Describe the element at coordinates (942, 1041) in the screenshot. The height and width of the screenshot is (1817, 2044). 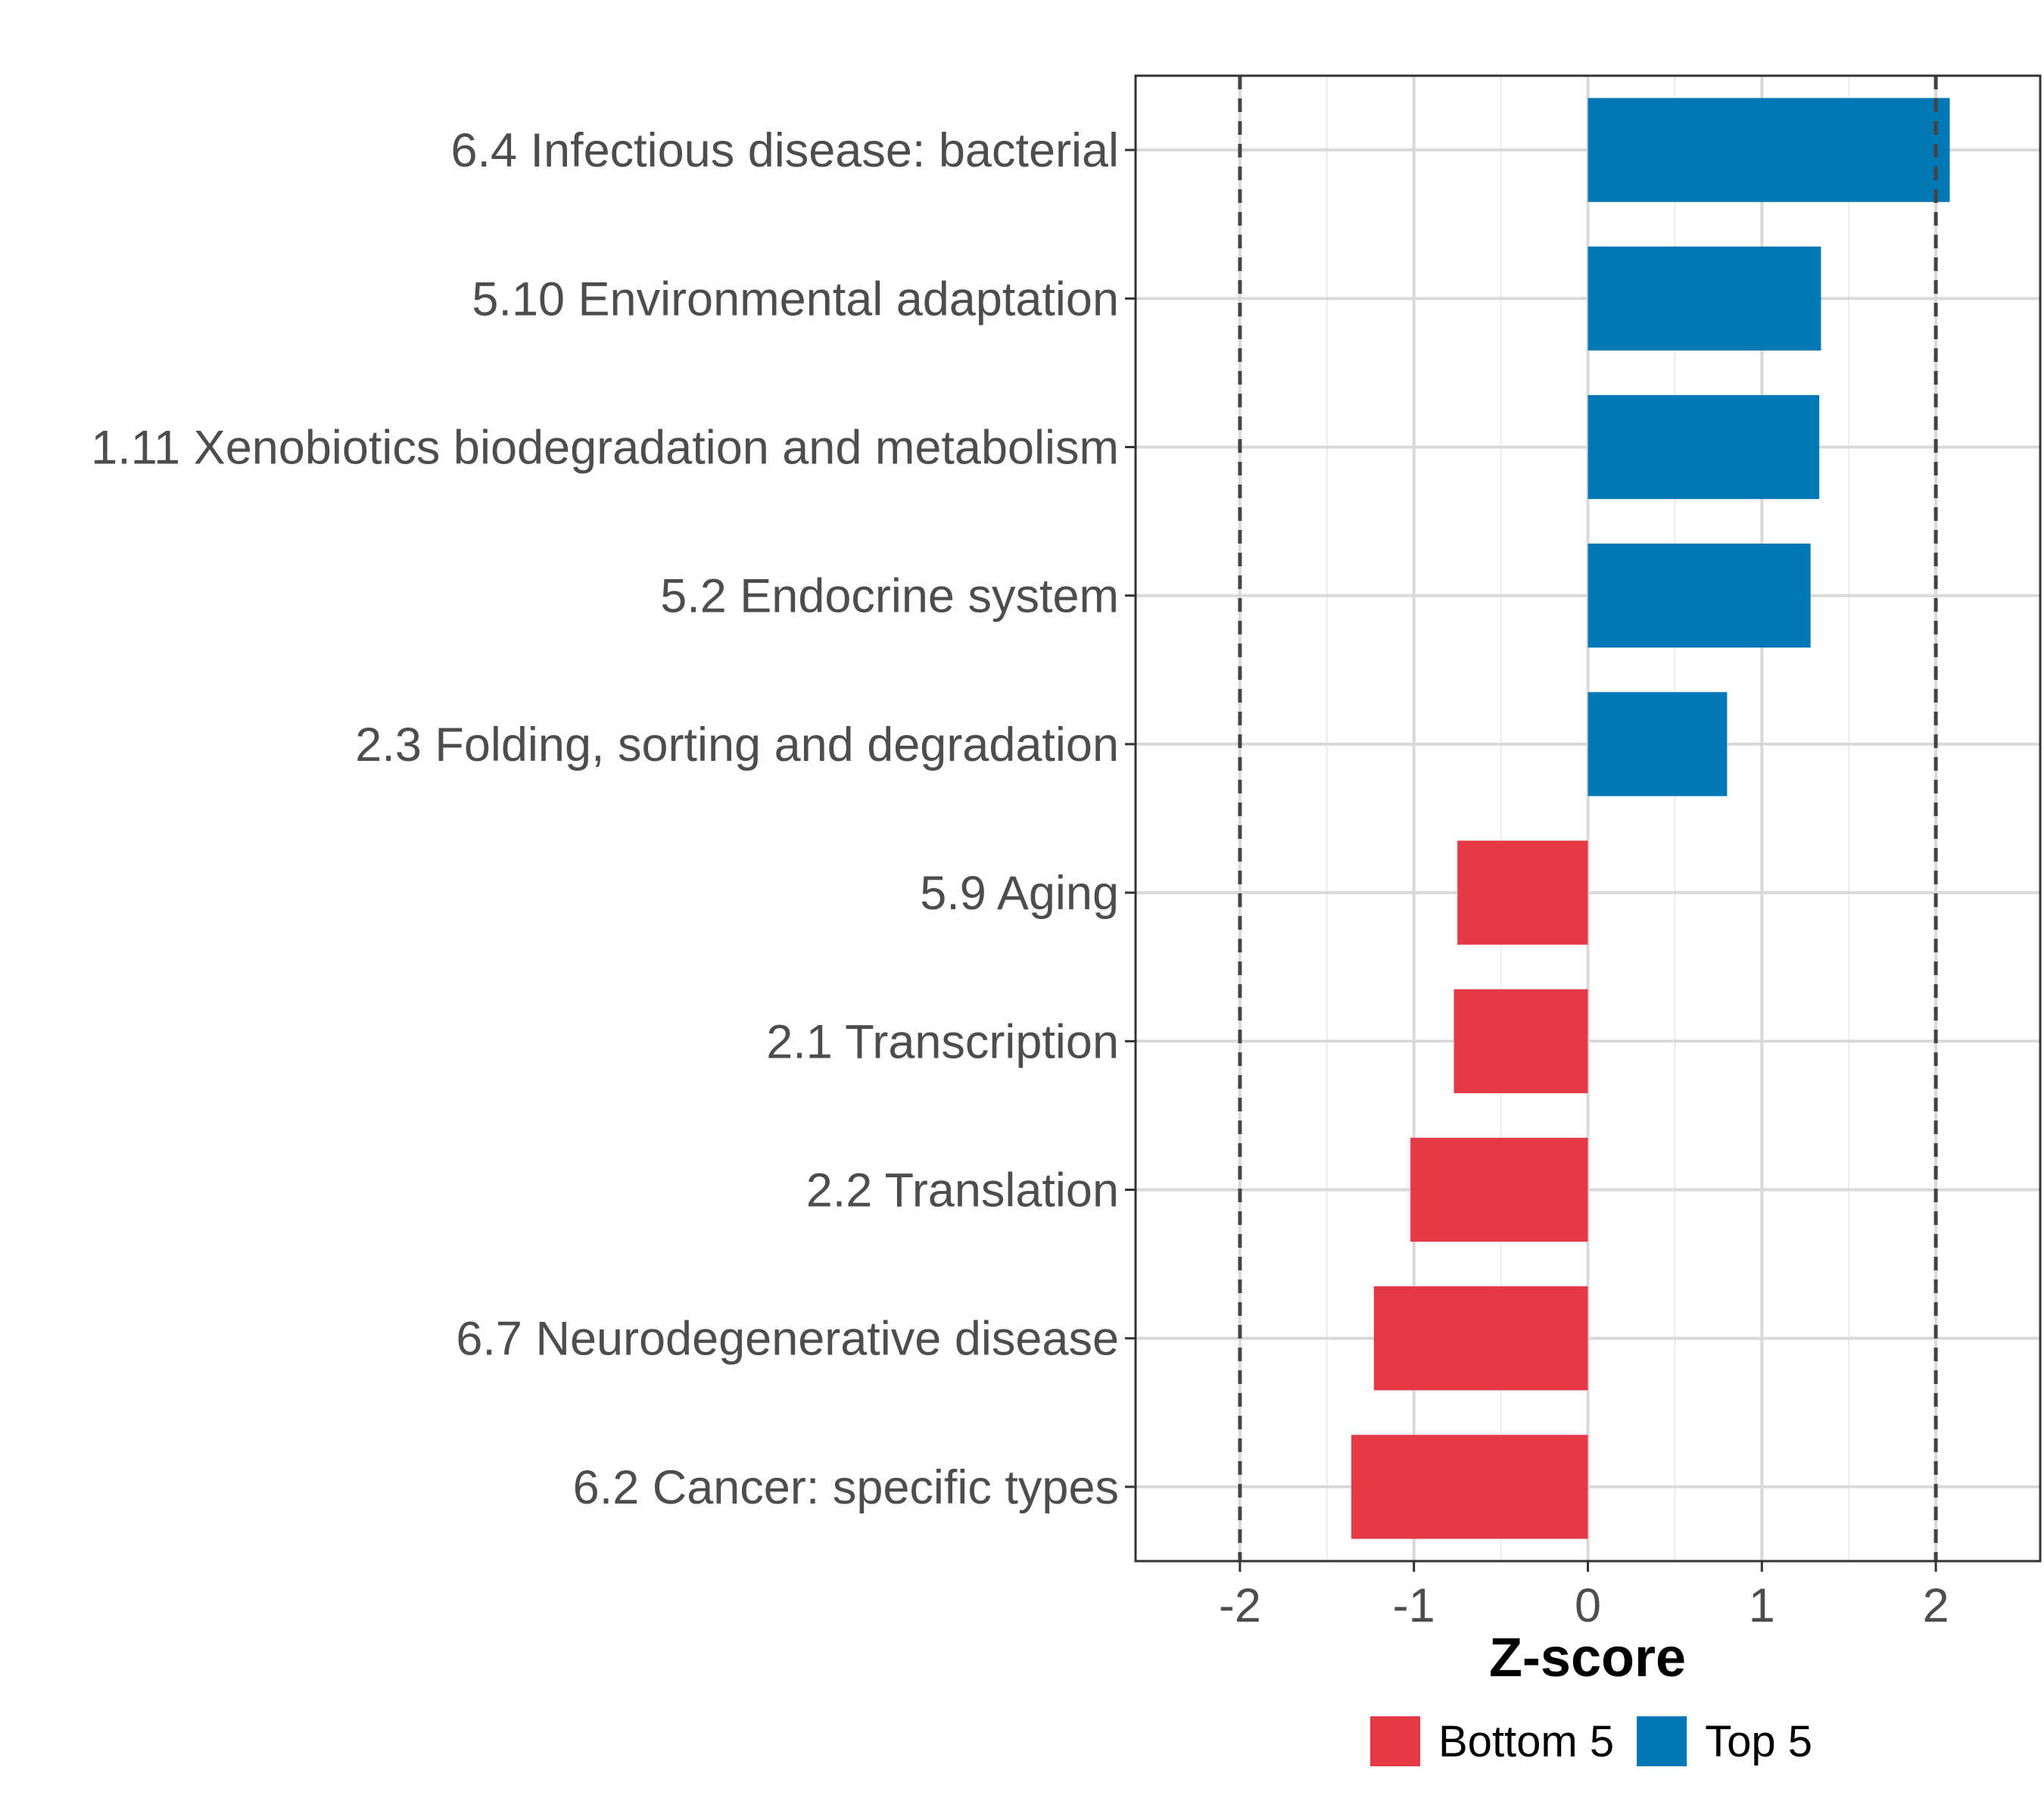
I see `category-label: 2.1 Transcription` at that location.